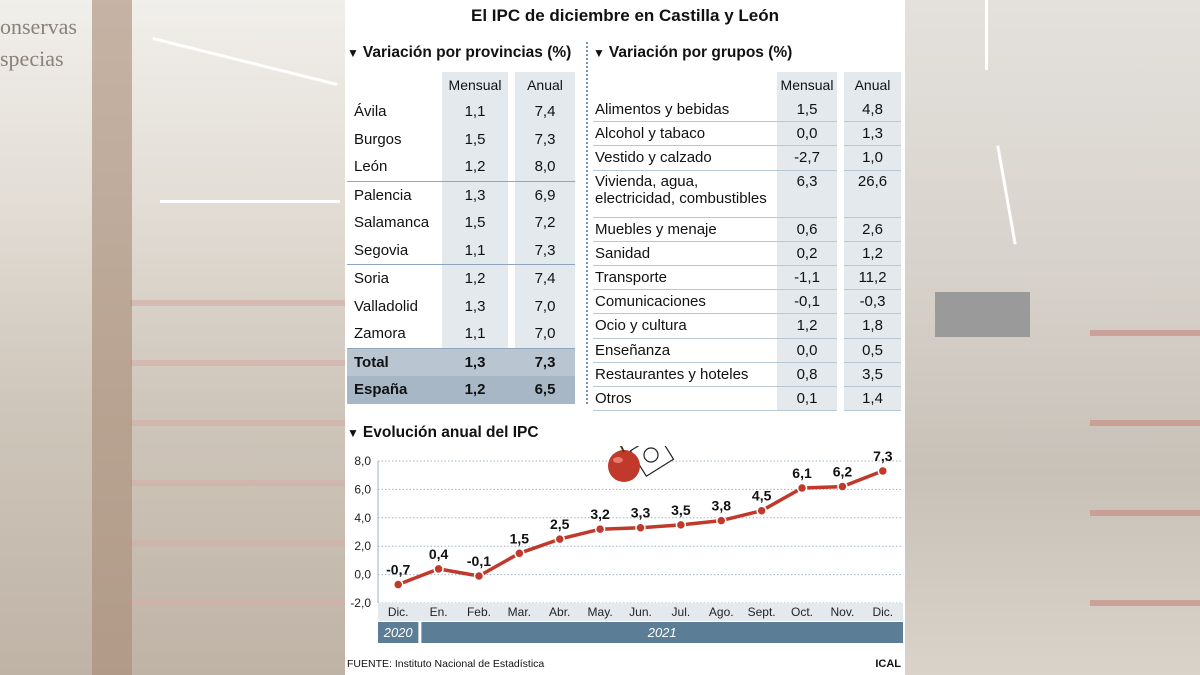 Image resolution: width=1200 pixels, height=675 pixels. I want to click on y-tick-label: 2,0, so click(362, 546).